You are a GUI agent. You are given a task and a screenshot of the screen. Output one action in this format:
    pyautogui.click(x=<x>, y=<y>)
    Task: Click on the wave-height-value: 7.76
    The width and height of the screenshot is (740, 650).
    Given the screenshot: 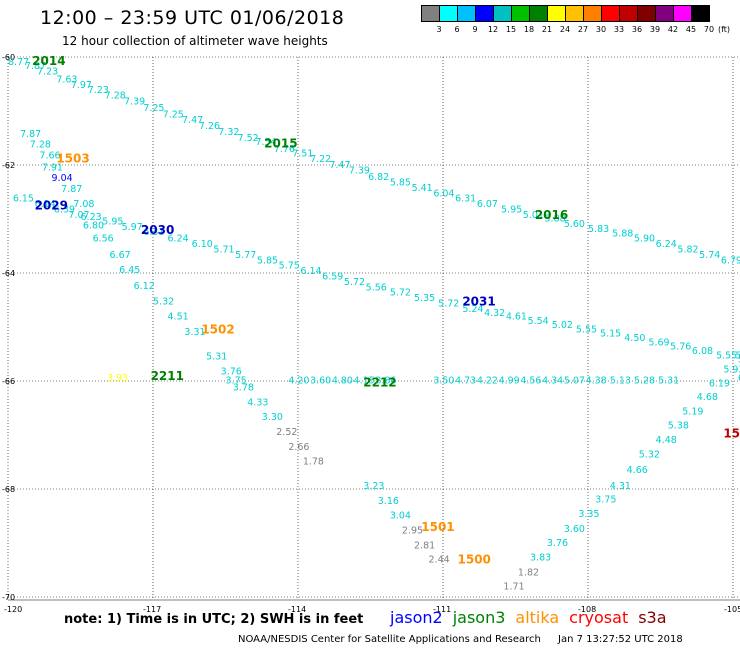 What is the action you would take?
    pyautogui.click(x=284, y=149)
    